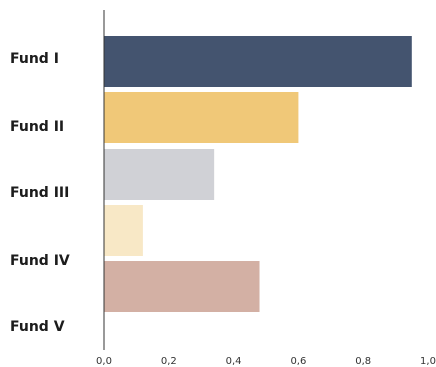 The image size is (436, 367). Describe the element at coordinates (266, 361) in the screenshot. I see `x-axis-ticks: 0,0 0,2 0,4 0,6 0,8 1,0` at that location.